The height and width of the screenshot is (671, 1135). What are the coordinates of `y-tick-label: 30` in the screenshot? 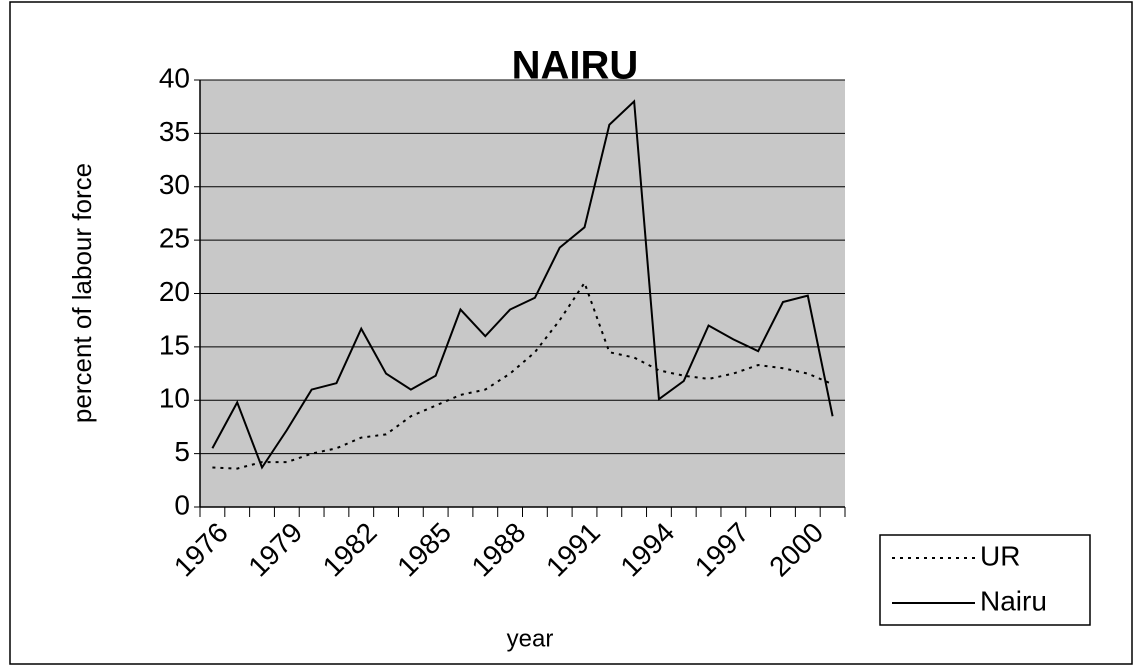 It's located at (174, 184).